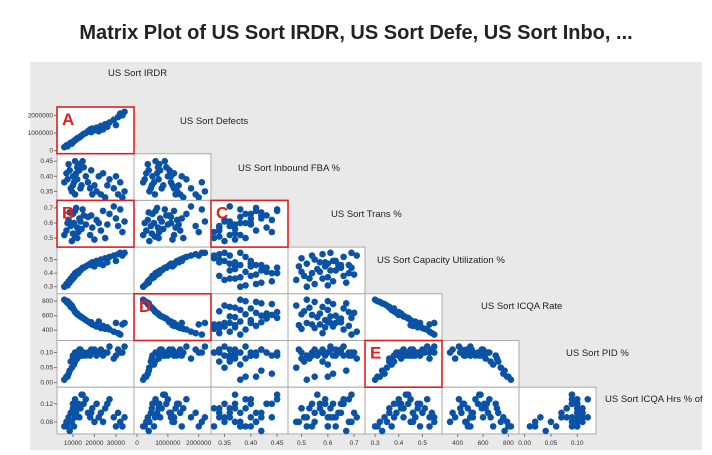 This screenshot has width=712, height=455. What do you see at coordinates (654, 399) in the screenshot?
I see `variable-label: US Sort ICQA Hrs % of` at bounding box center [654, 399].